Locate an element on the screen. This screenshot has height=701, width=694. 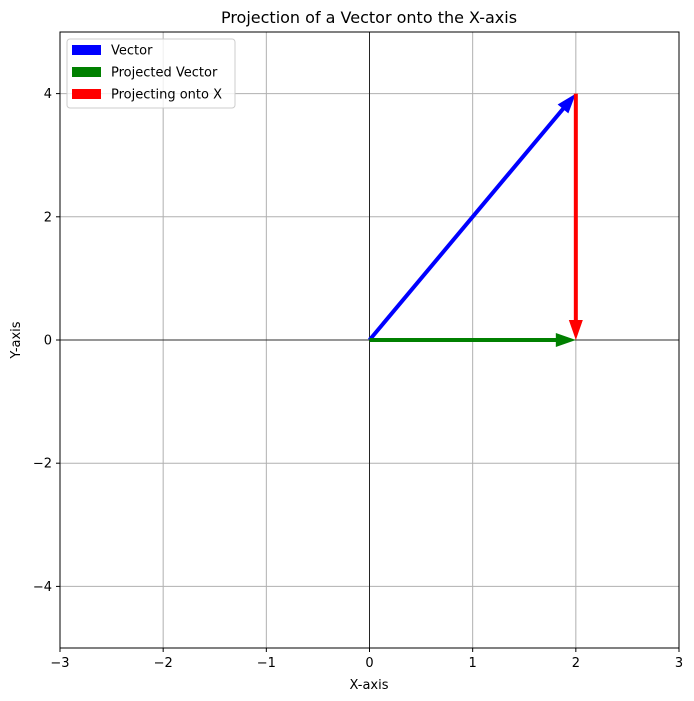
y-axis-ticks: −4 −2 0 2 4 is located at coordinates (46, 341).